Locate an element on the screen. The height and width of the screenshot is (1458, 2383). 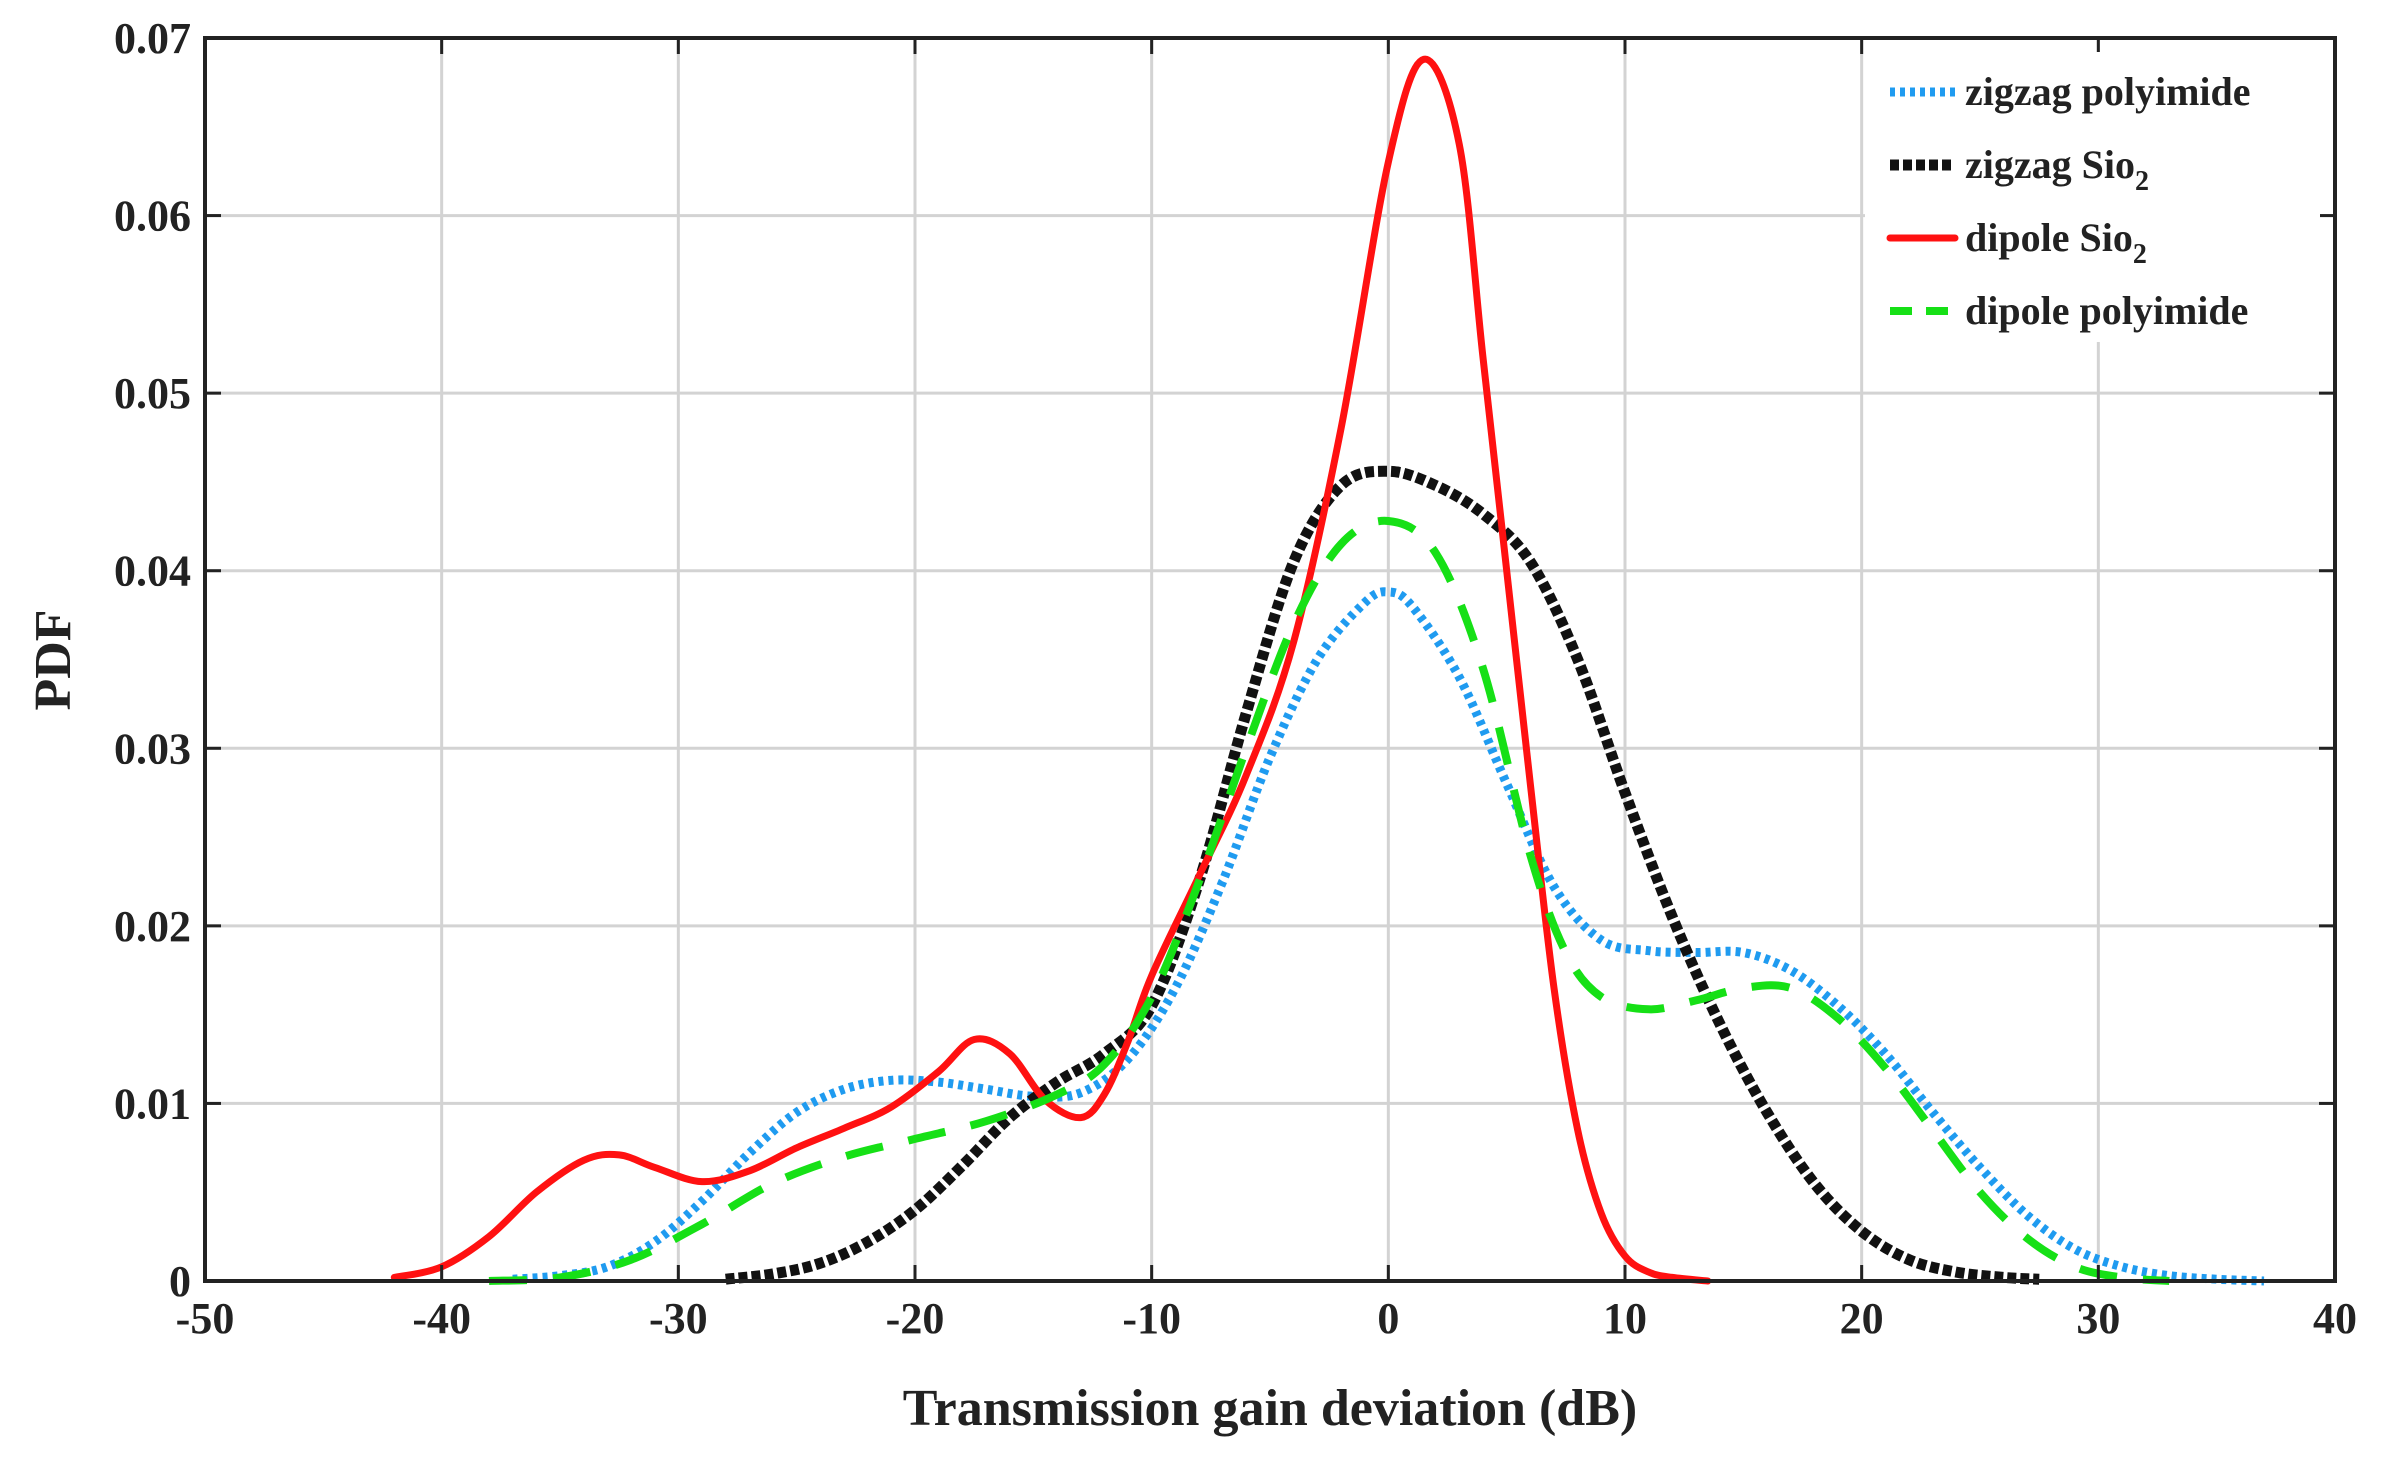
legend-label-2: dipole Sio2 is located at coordinates (2056, 242).